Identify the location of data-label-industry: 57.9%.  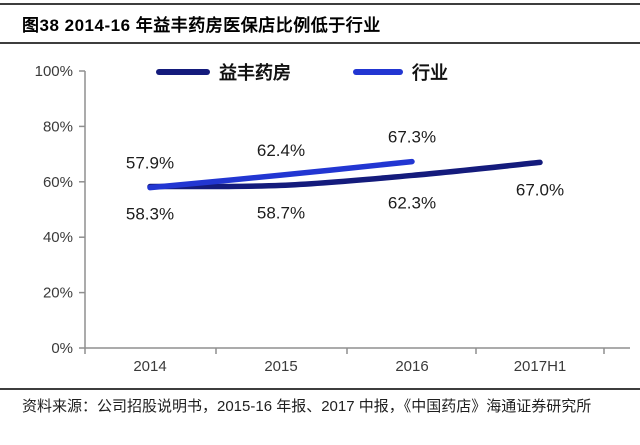
(150, 163).